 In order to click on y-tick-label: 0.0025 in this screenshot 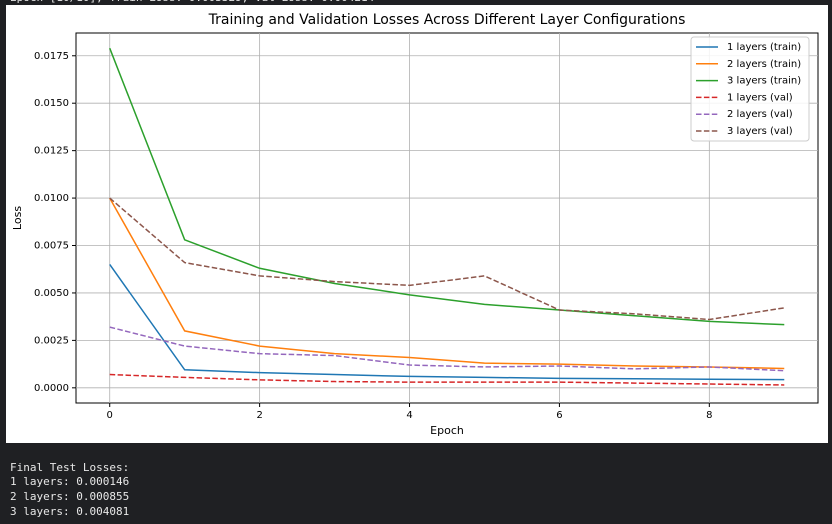, I will do `click(51, 340)`.